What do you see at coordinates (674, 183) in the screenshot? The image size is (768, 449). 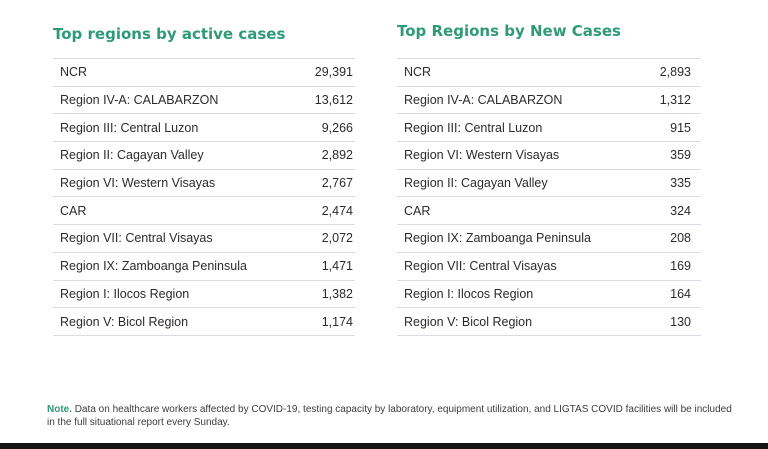 I see `case-count: 335` at bounding box center [674, 183].